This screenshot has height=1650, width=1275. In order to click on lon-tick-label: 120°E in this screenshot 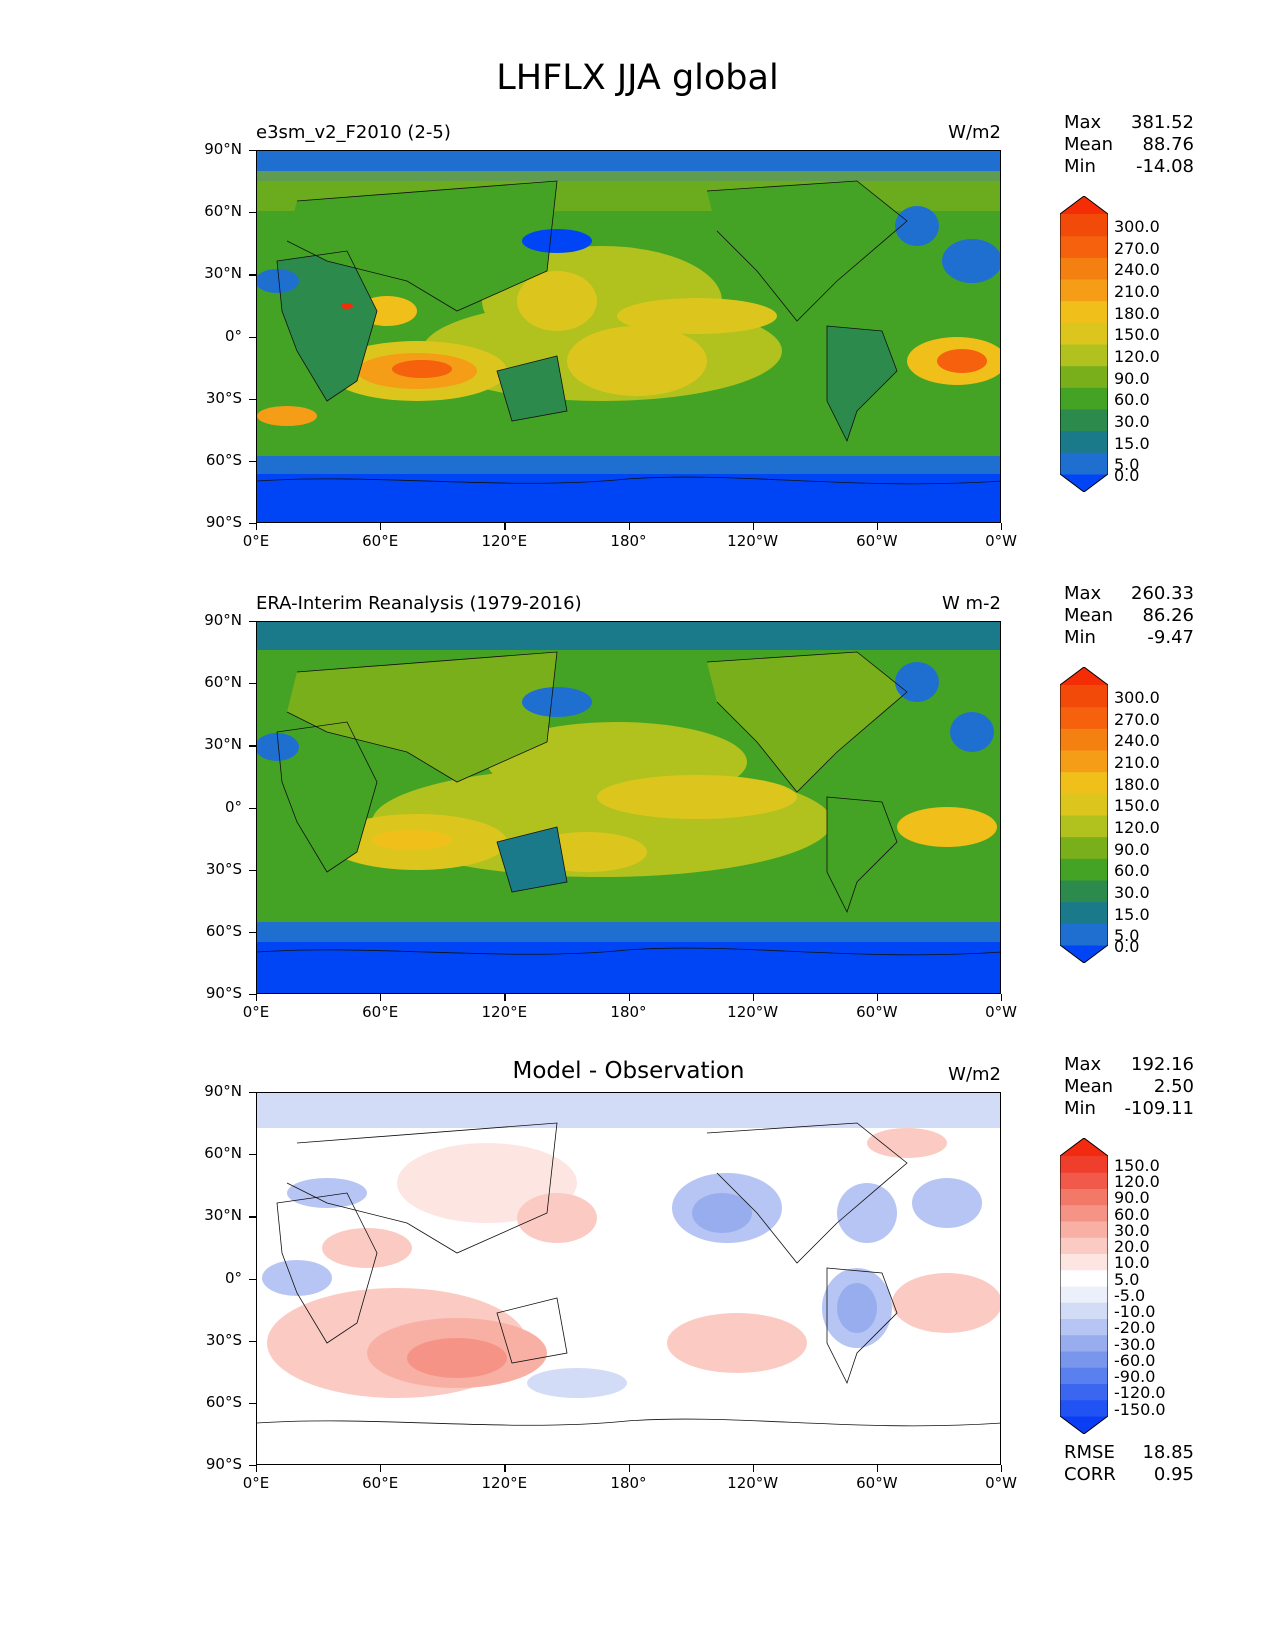, I will do `click(504, 1012)`.